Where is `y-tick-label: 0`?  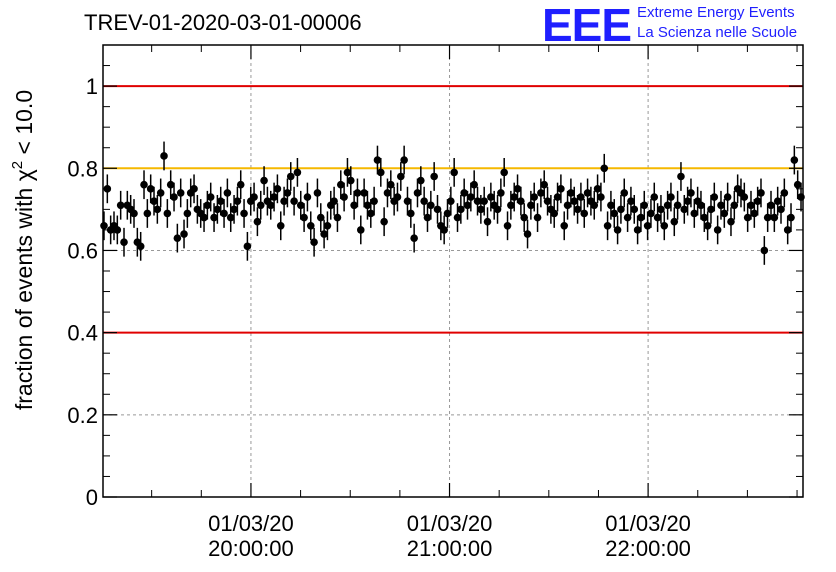 y-tick-label: 0 is located at coordinates (92, 497).